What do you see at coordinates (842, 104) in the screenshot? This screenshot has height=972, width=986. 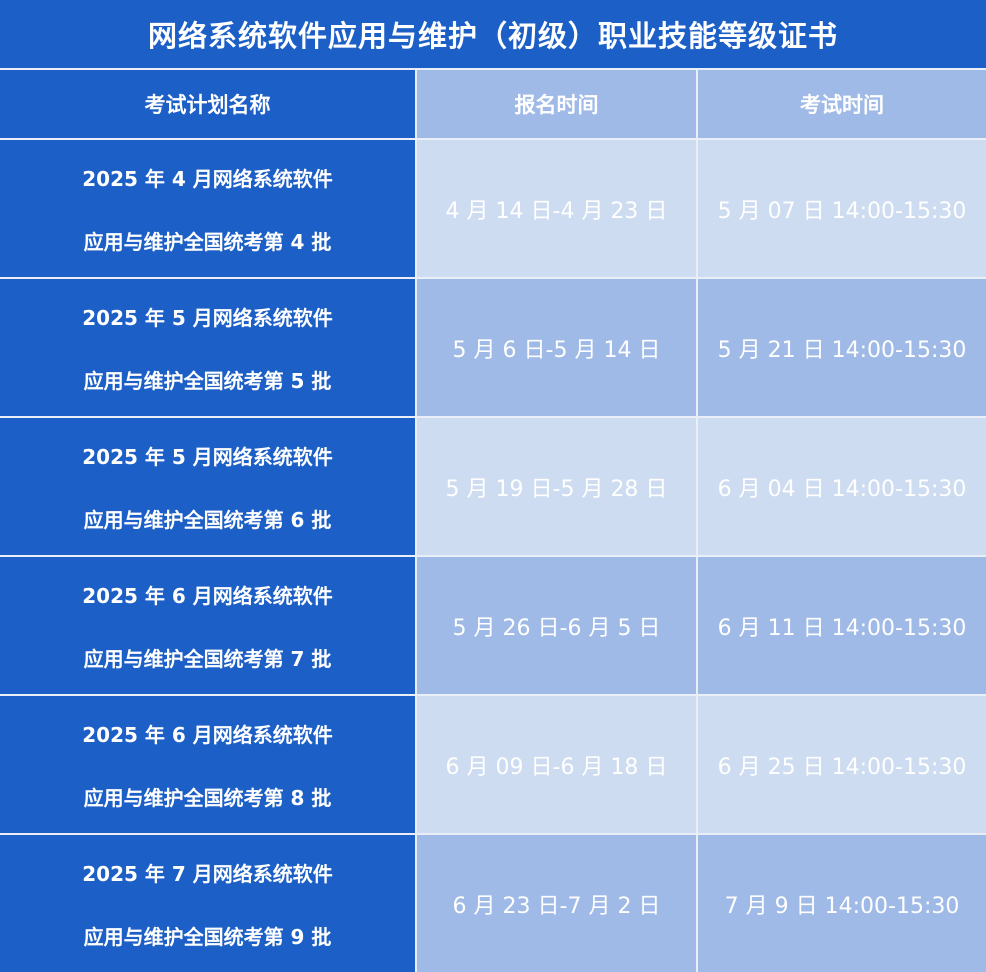 I see `header-exam-time: 考试时间` at bounding box center [842, 104].